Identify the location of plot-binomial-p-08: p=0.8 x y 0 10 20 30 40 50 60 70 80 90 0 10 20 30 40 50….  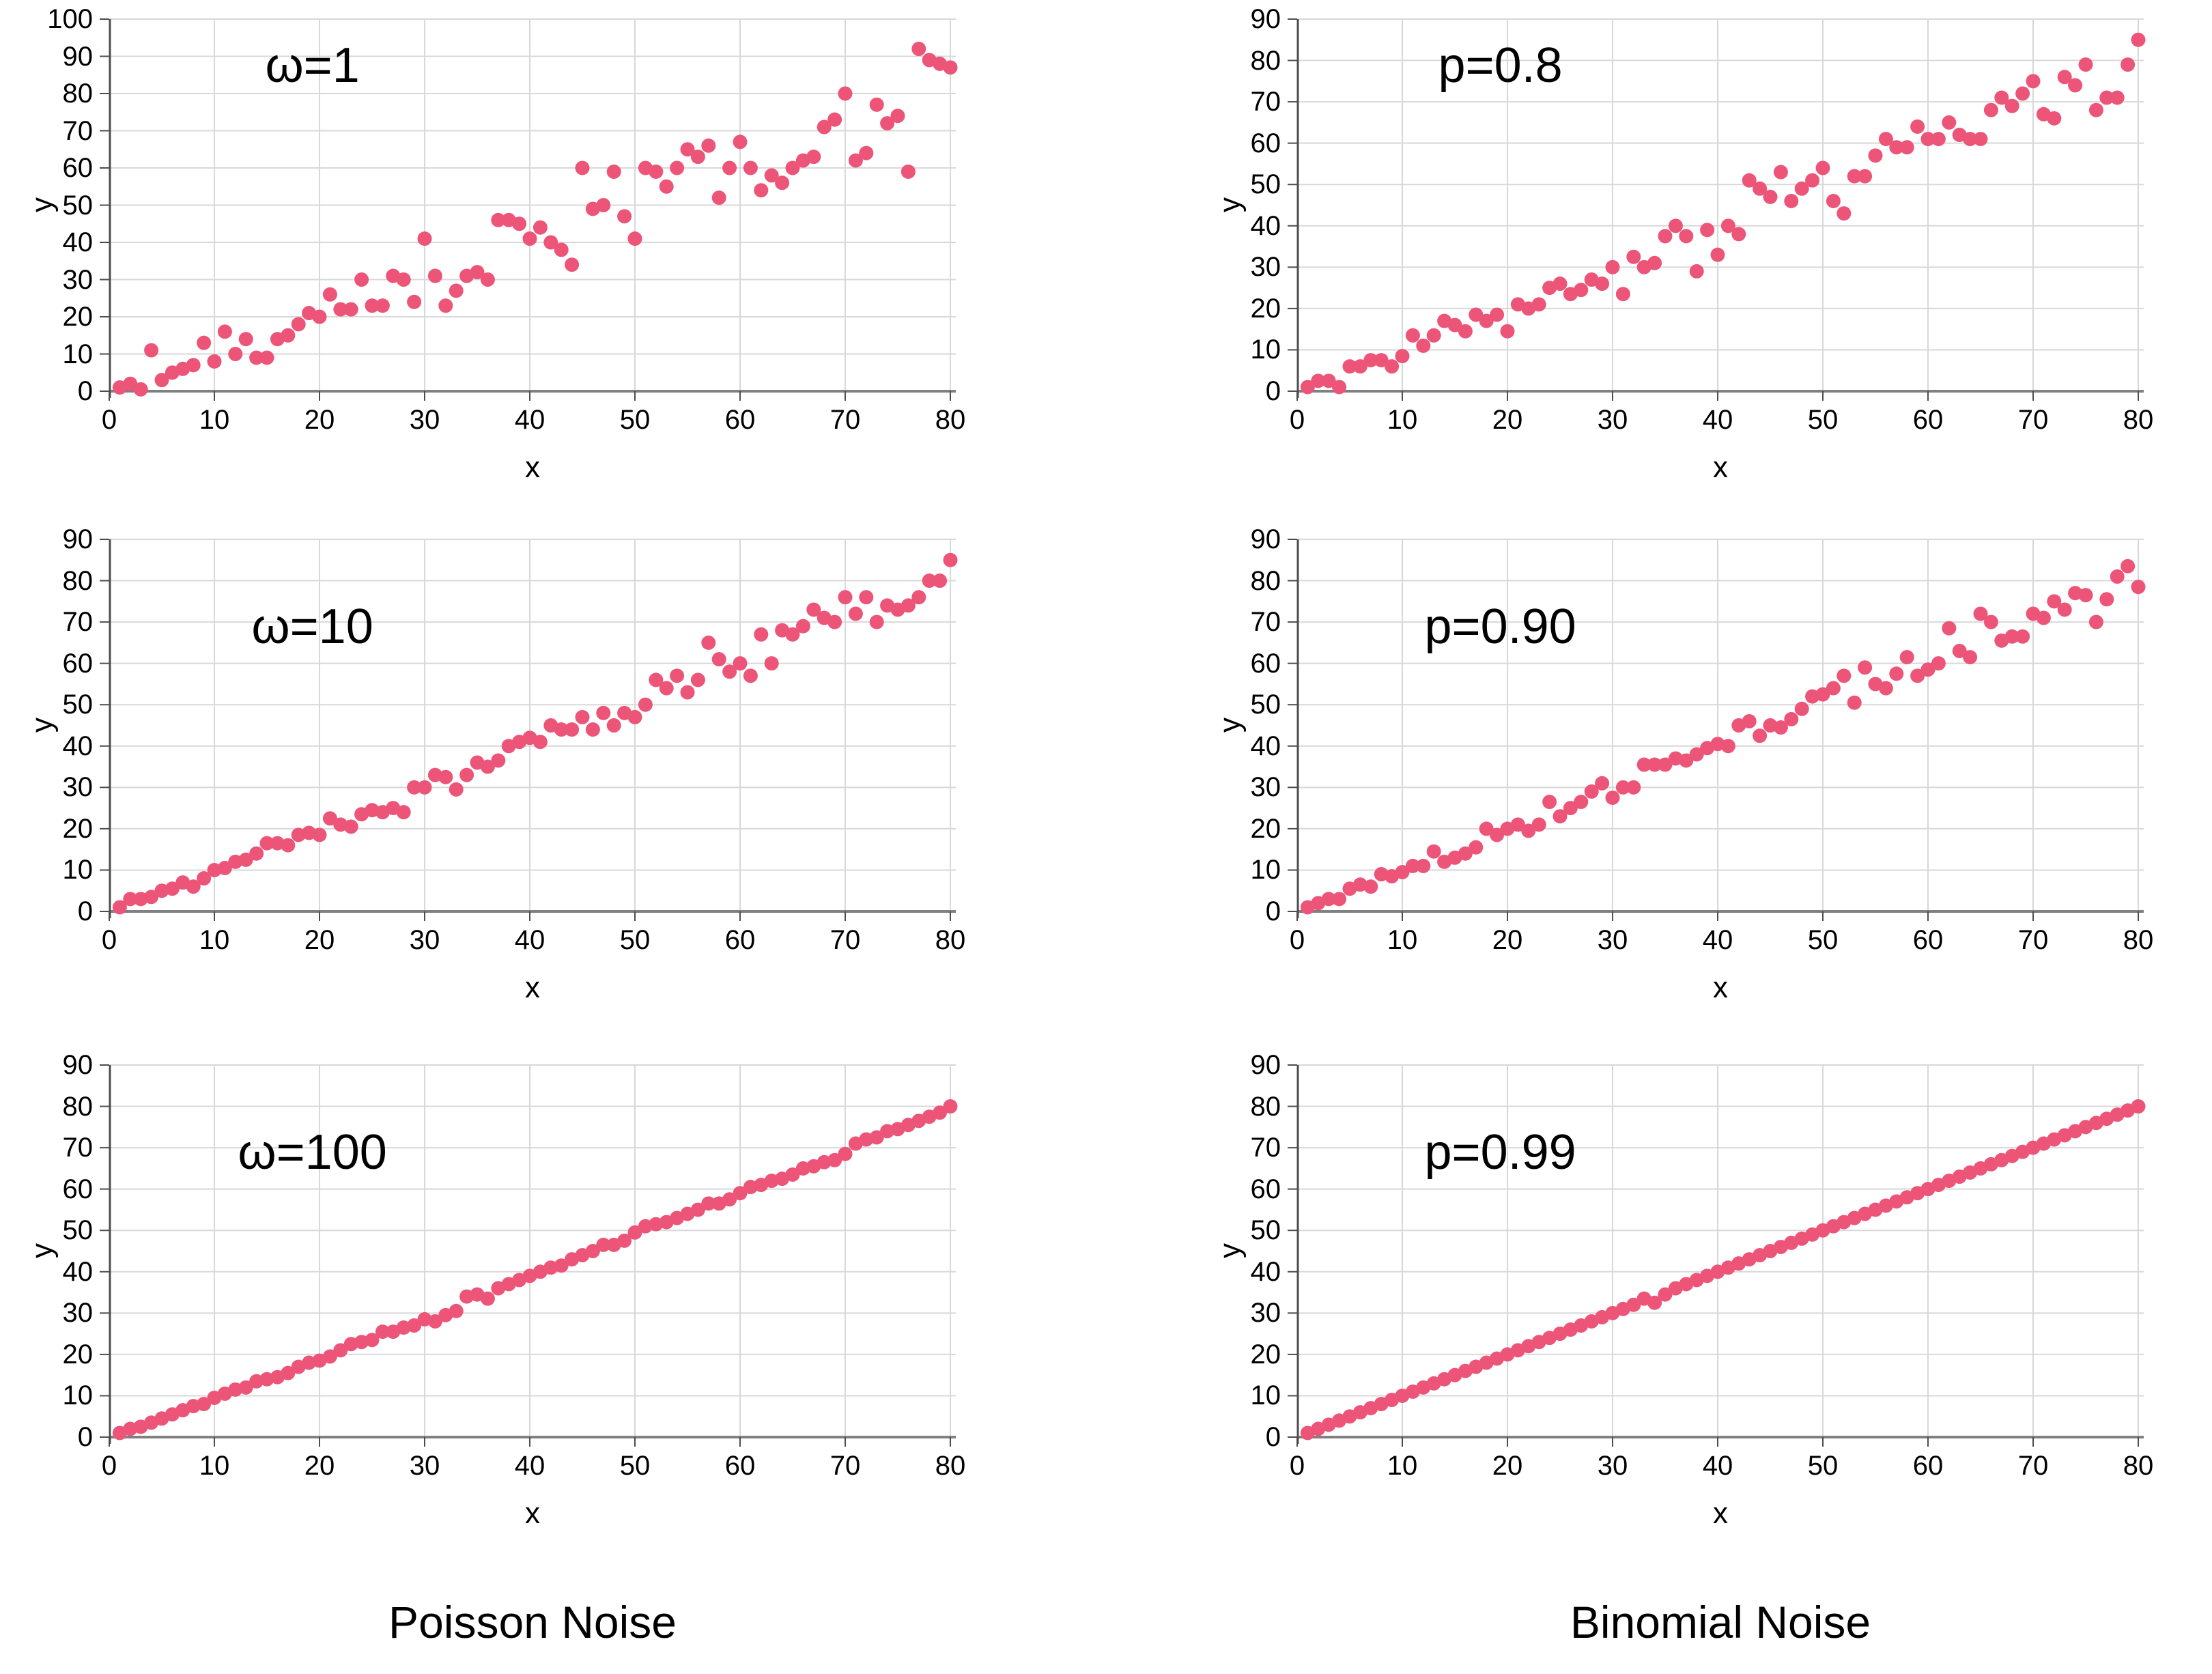
(1679, 254).